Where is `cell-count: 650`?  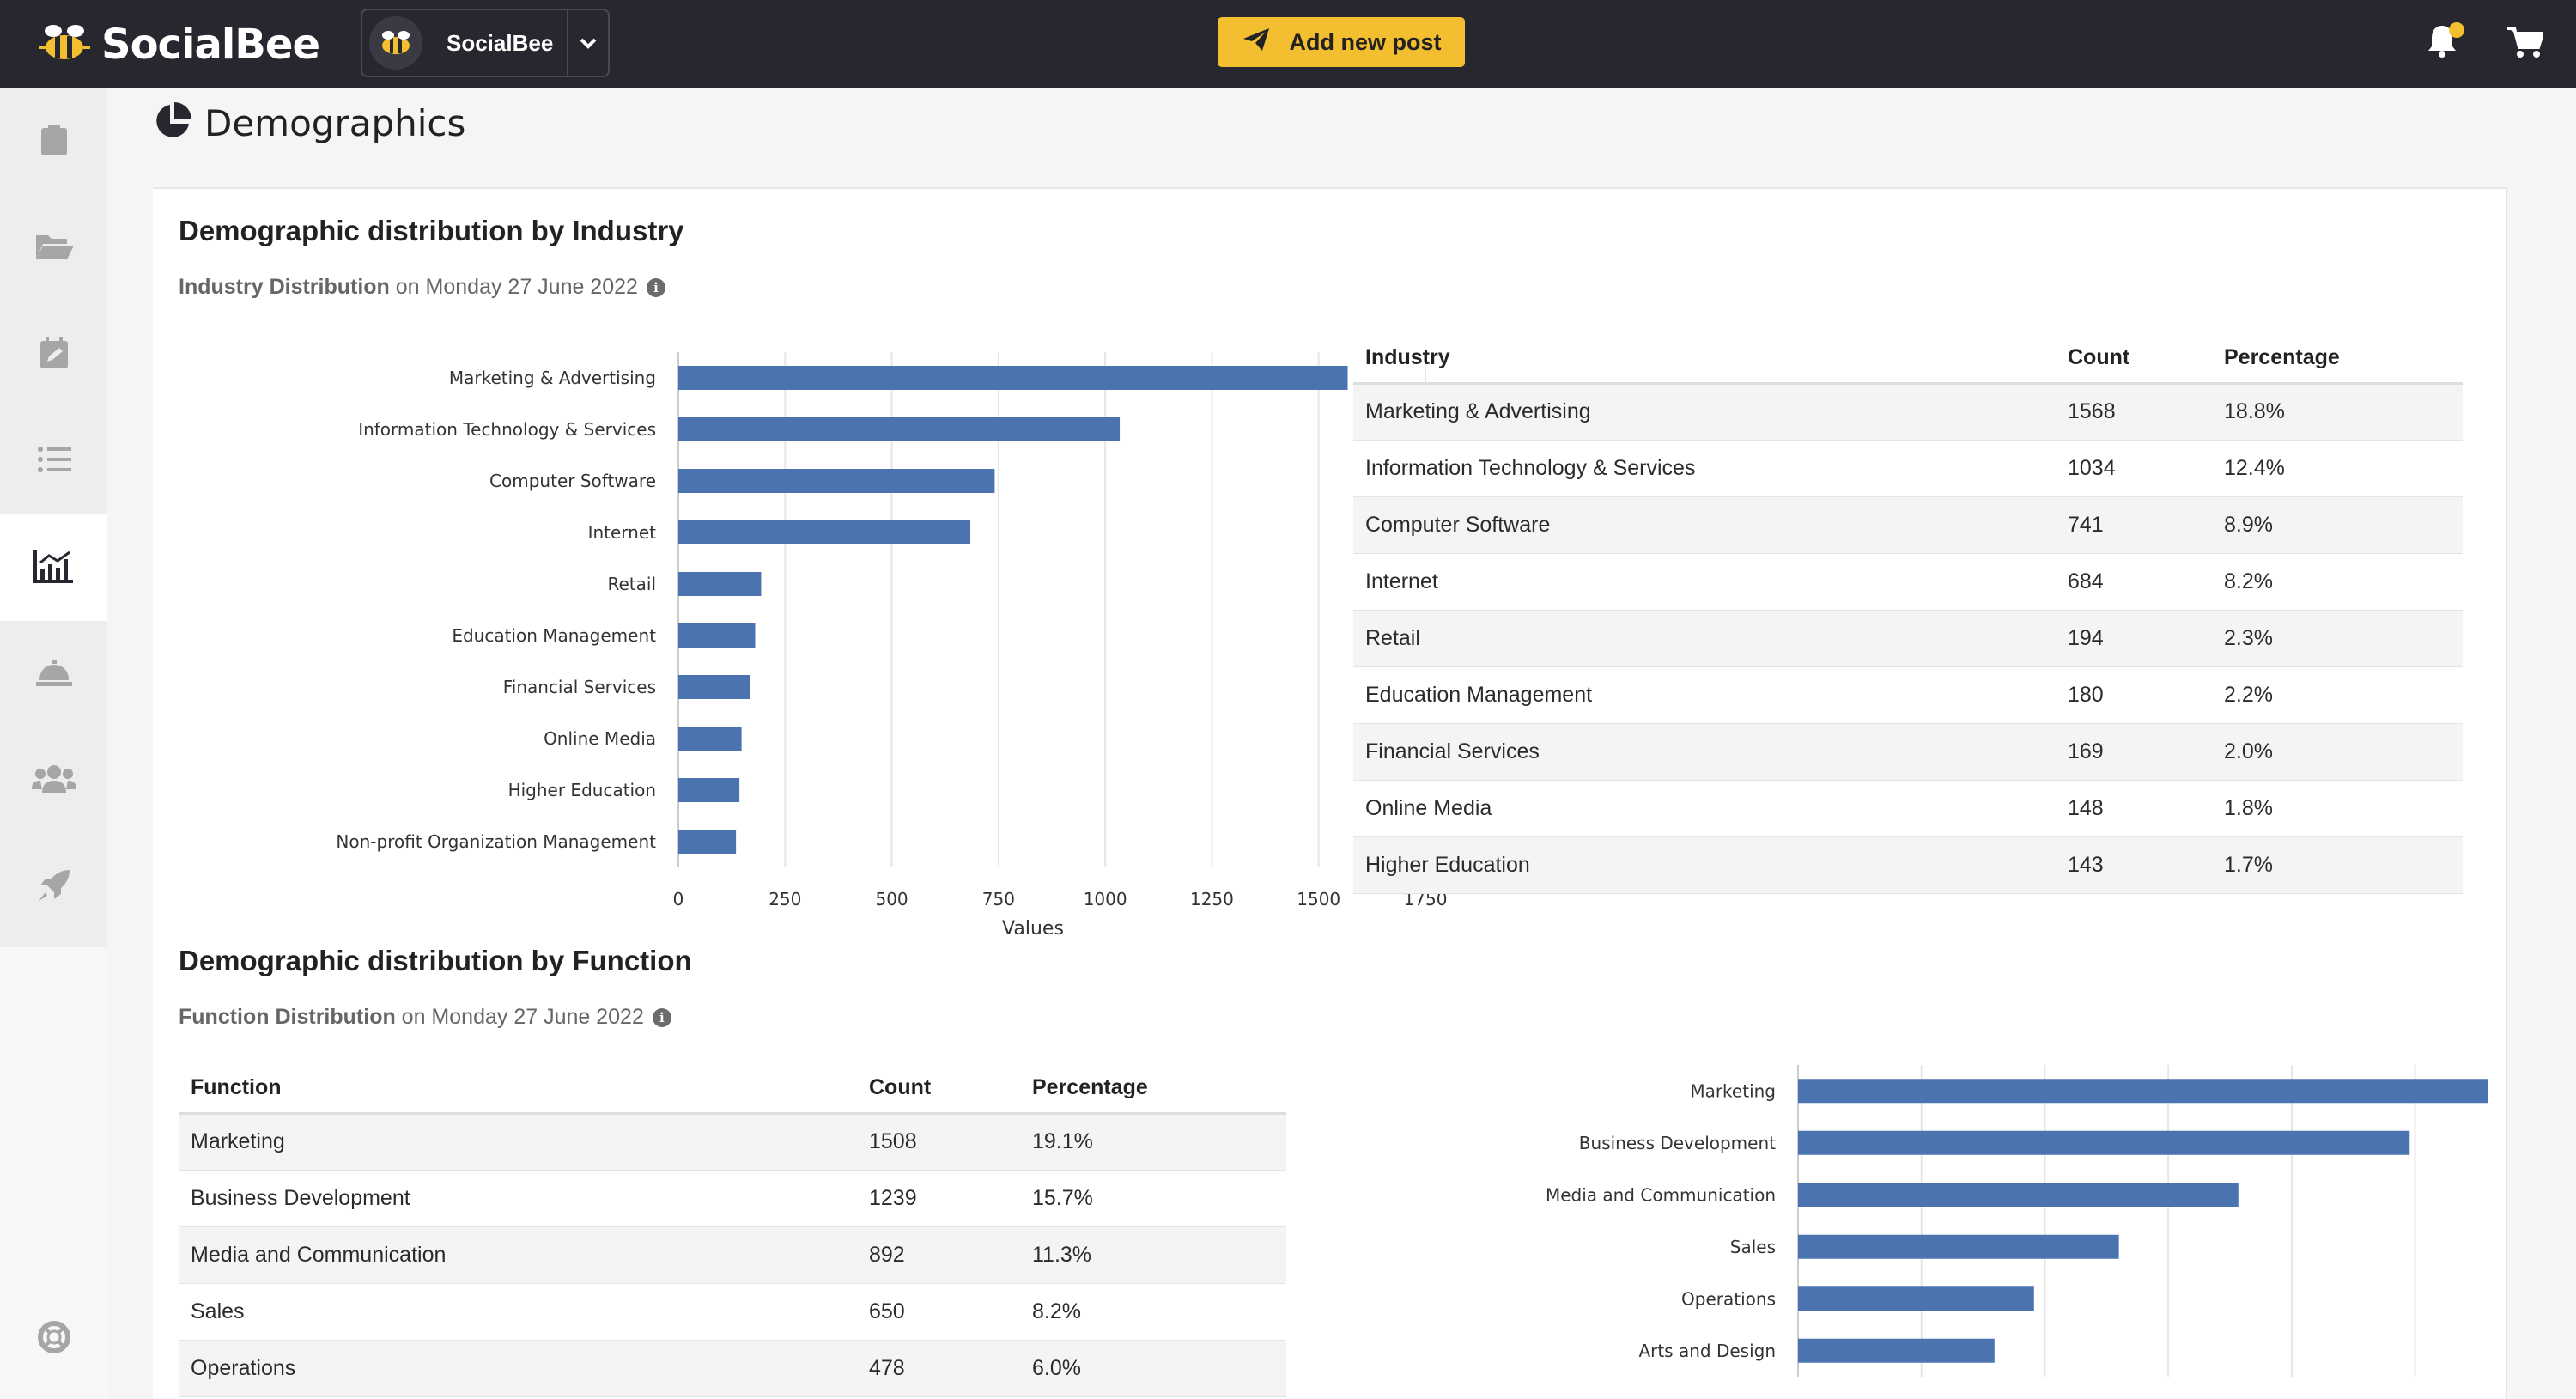 cell-count: 650 is located at coordinates (939, 1312).